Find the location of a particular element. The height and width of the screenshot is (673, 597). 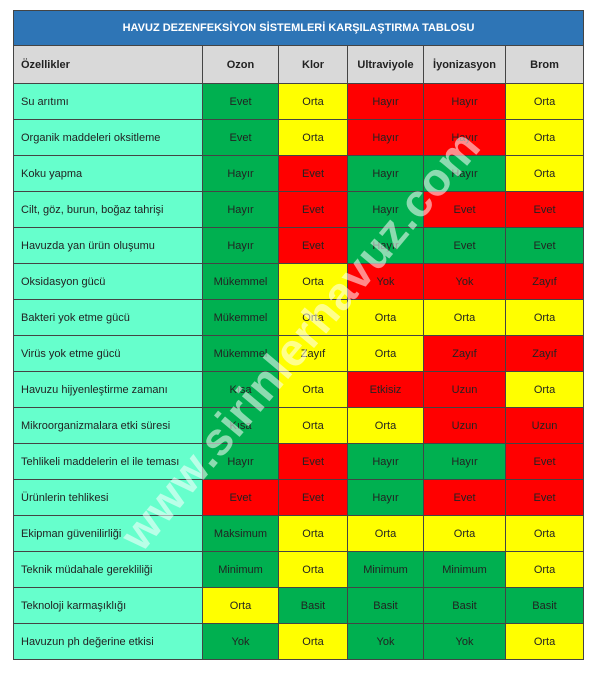

header-cell: Brom is located at coordinates (544, 64).